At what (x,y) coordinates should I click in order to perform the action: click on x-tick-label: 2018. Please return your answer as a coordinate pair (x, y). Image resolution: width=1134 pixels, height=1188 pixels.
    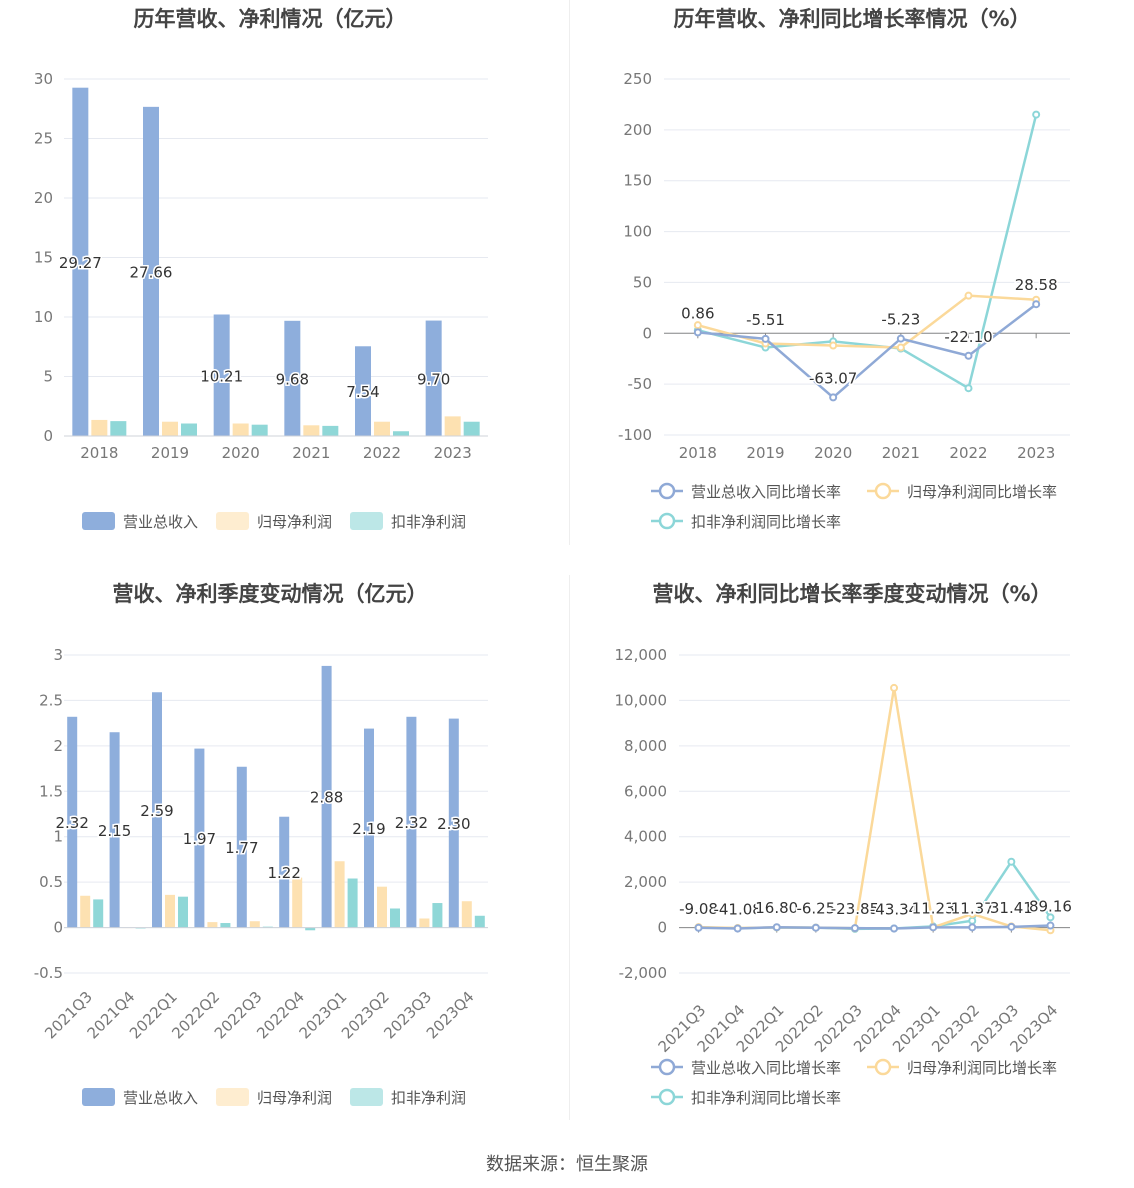
    Looking at the image, I should click on (99, 453).